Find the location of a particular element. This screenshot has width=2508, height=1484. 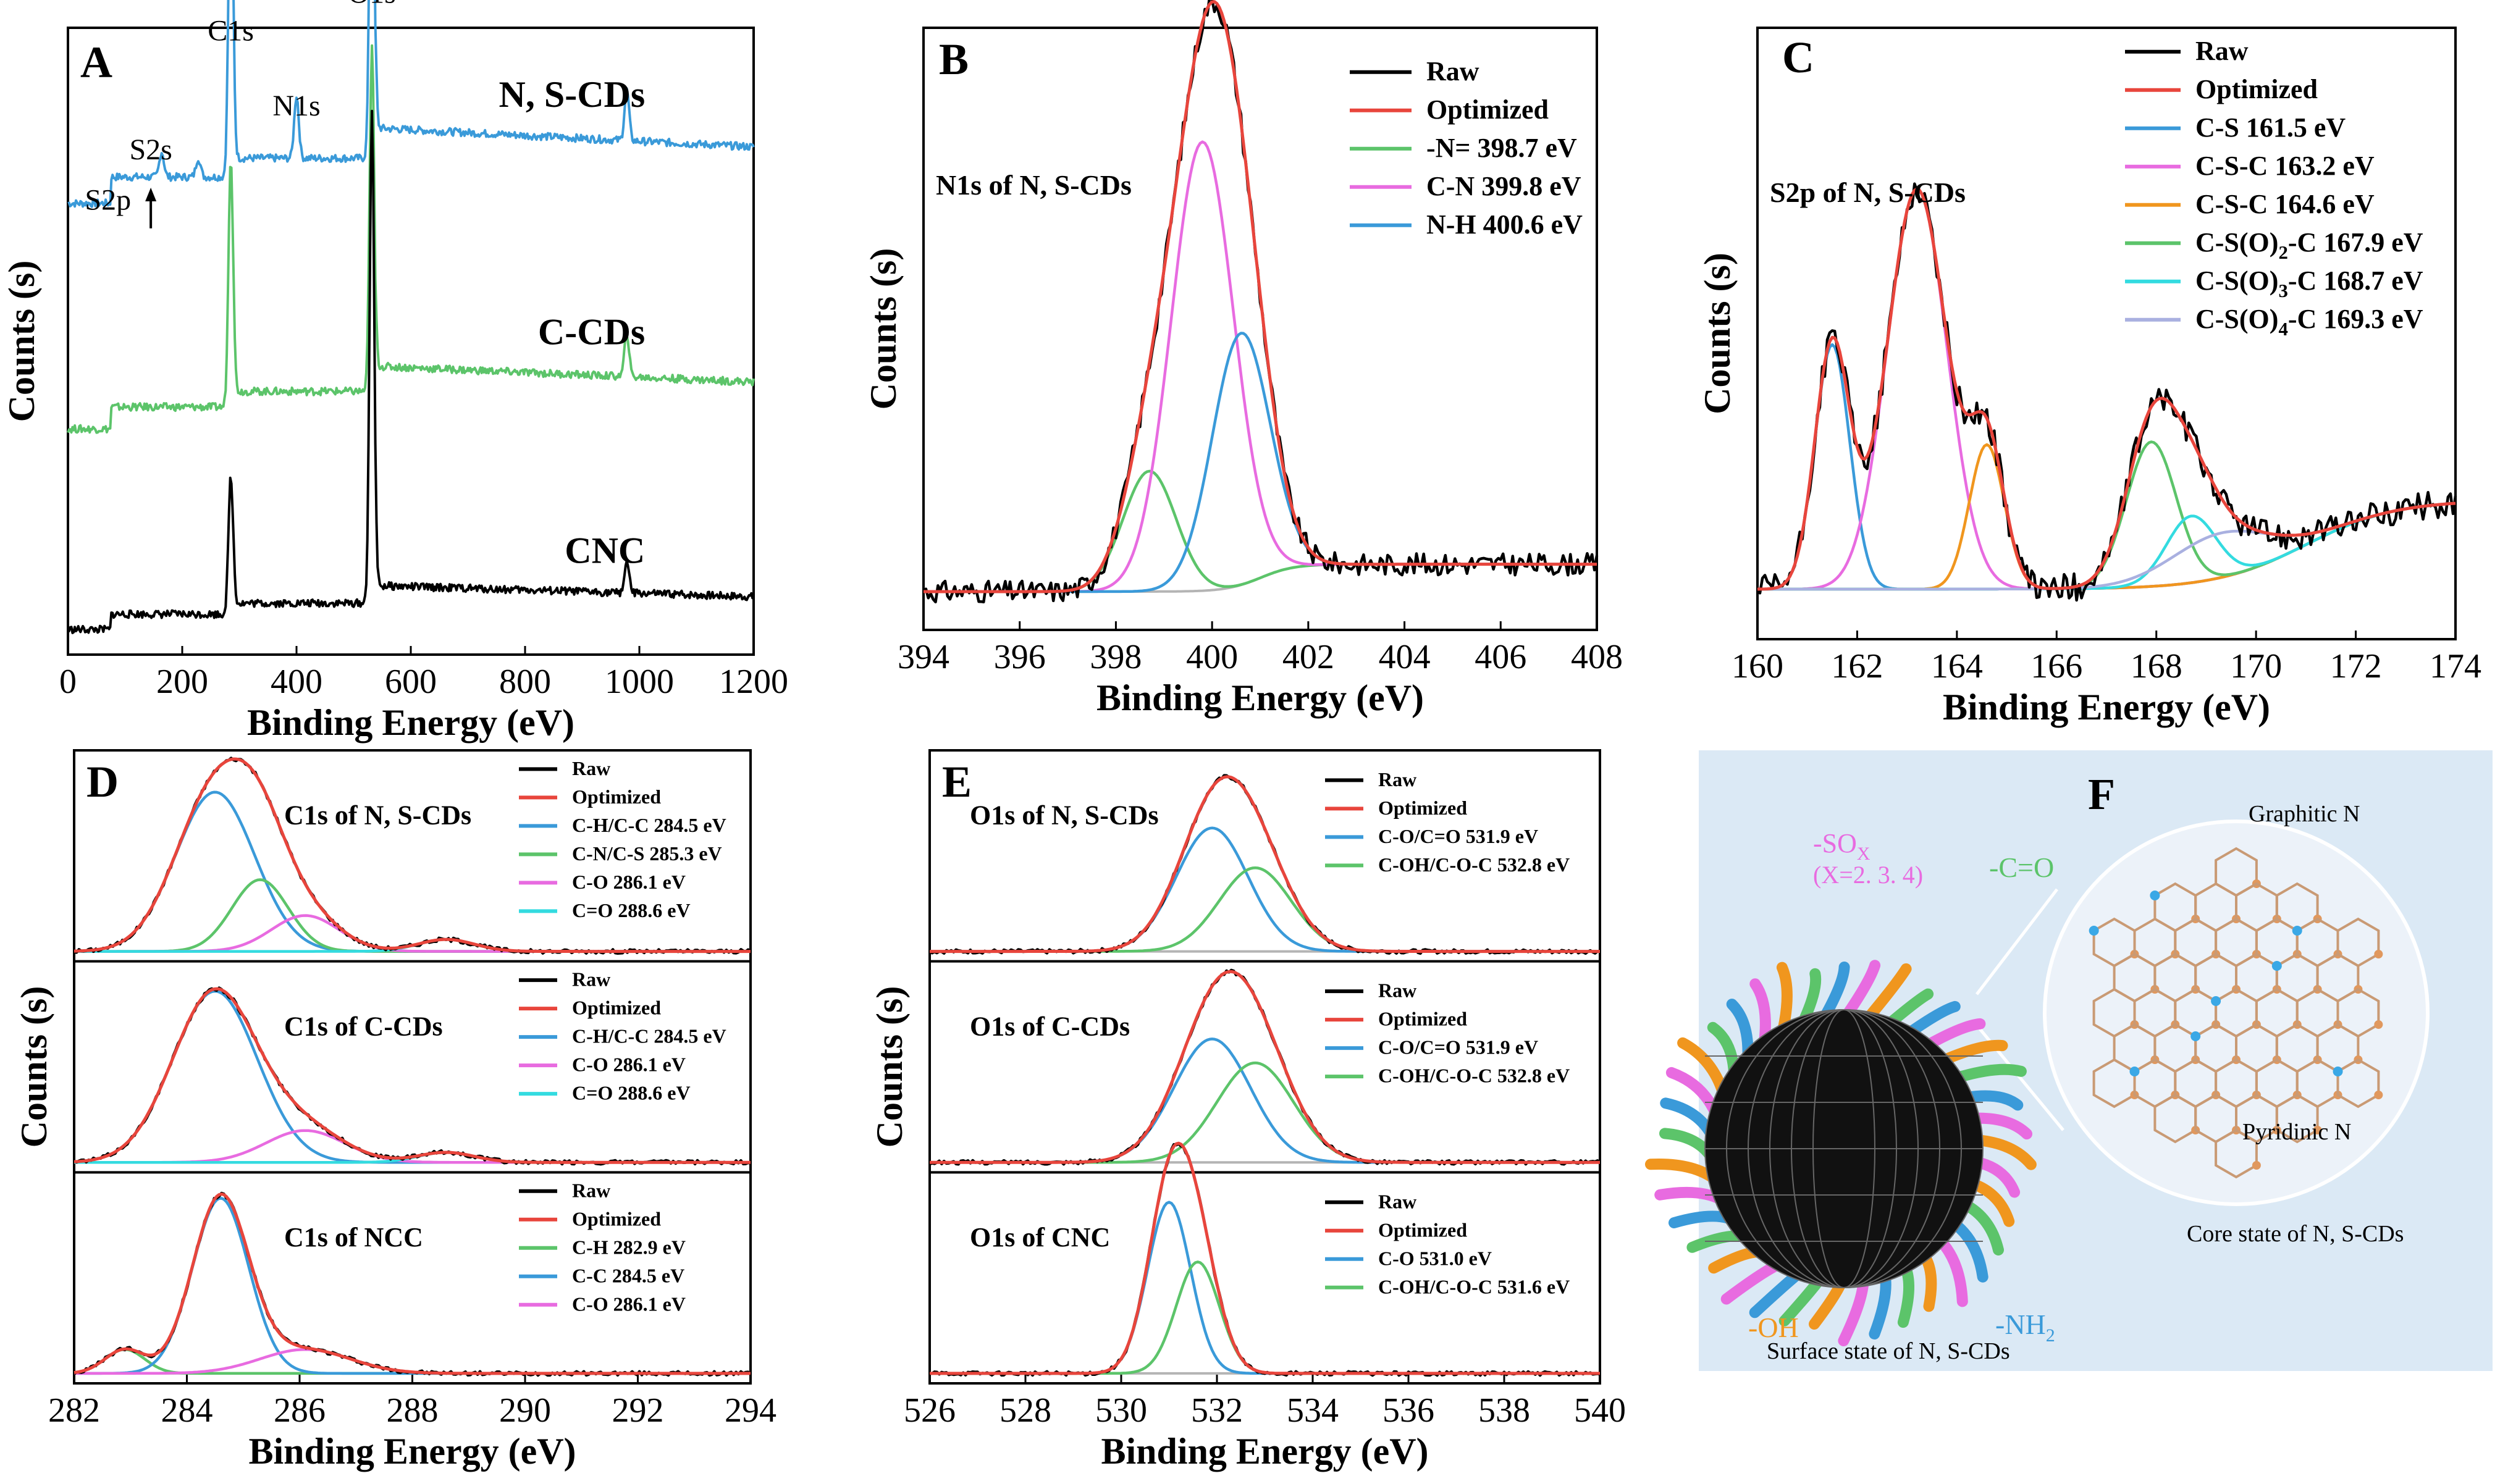

panel-c-legend-label: Raw is located at coordinates (2222, 51).